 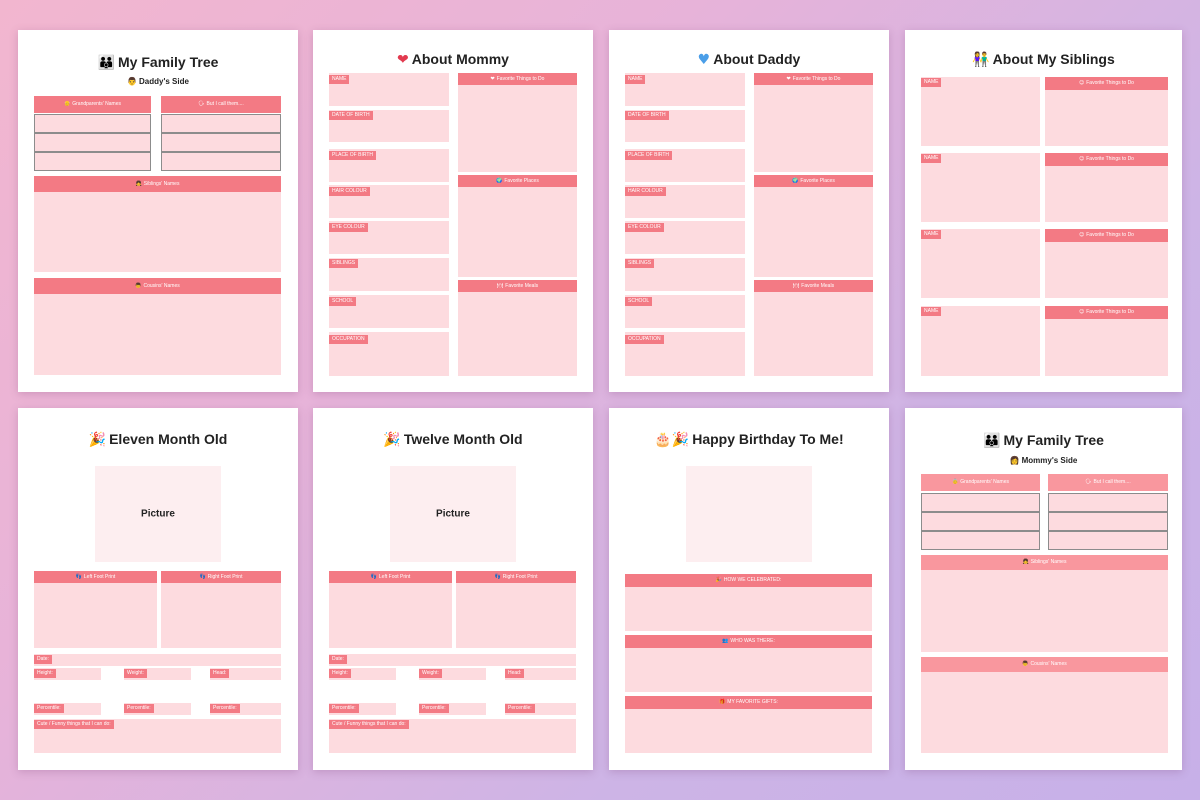 I want to click on cousins-header: 👦 Cousins' Names, so click(x=1044, y=664).